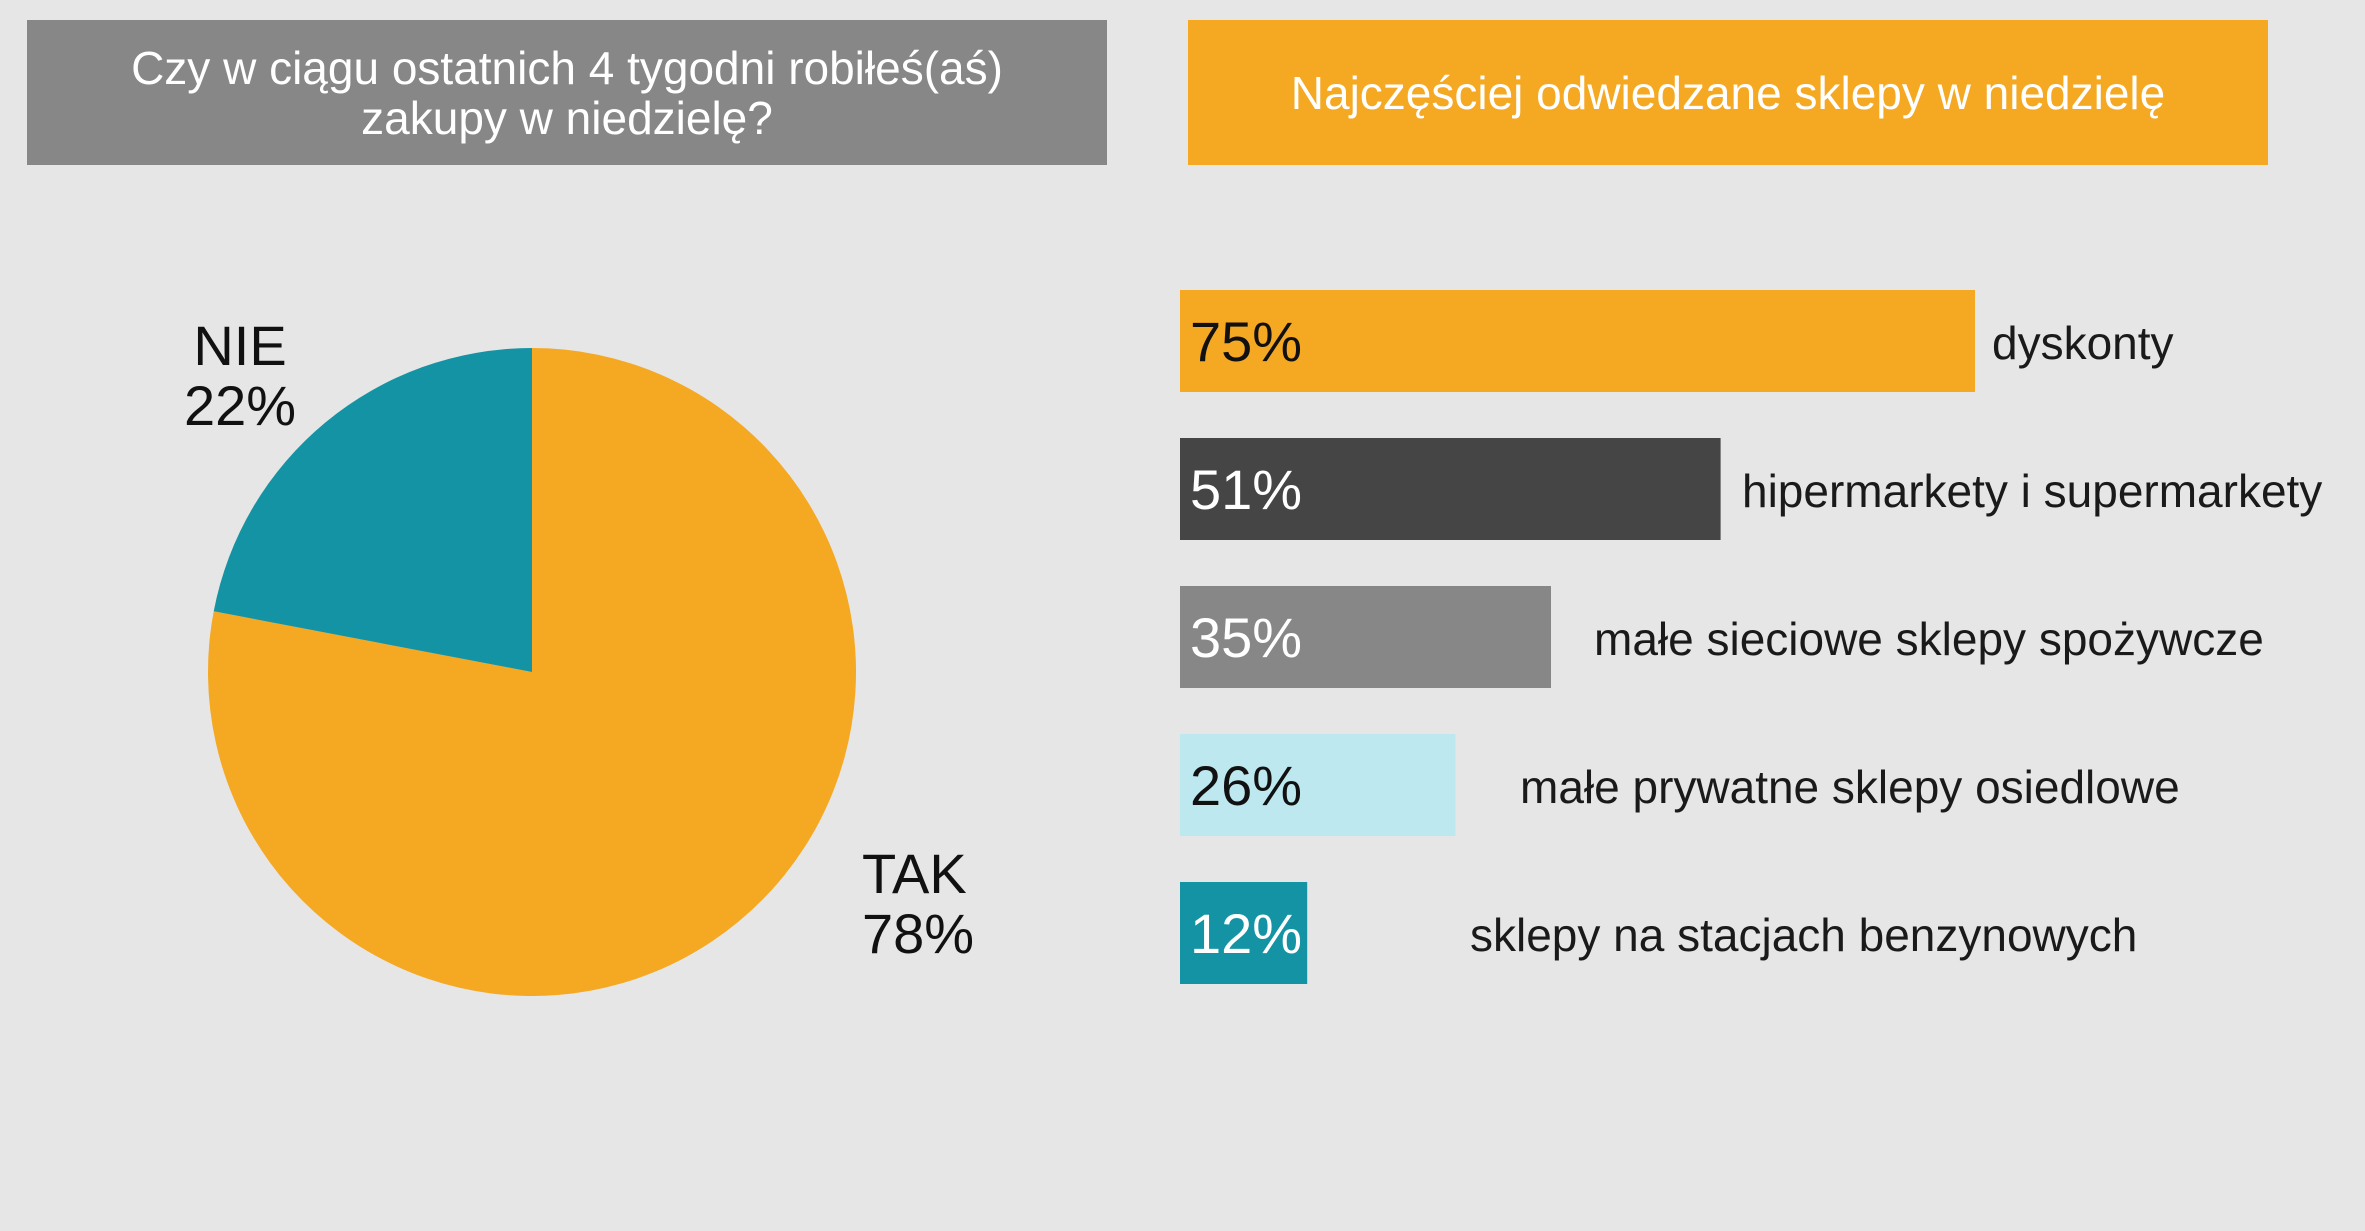 Image resolution: width=2365 pixels, height=1231 pixels. Describe the element at coordinates (1246, 637) in the screenshot. I see `bar-value-label-3: 35%` at that location.